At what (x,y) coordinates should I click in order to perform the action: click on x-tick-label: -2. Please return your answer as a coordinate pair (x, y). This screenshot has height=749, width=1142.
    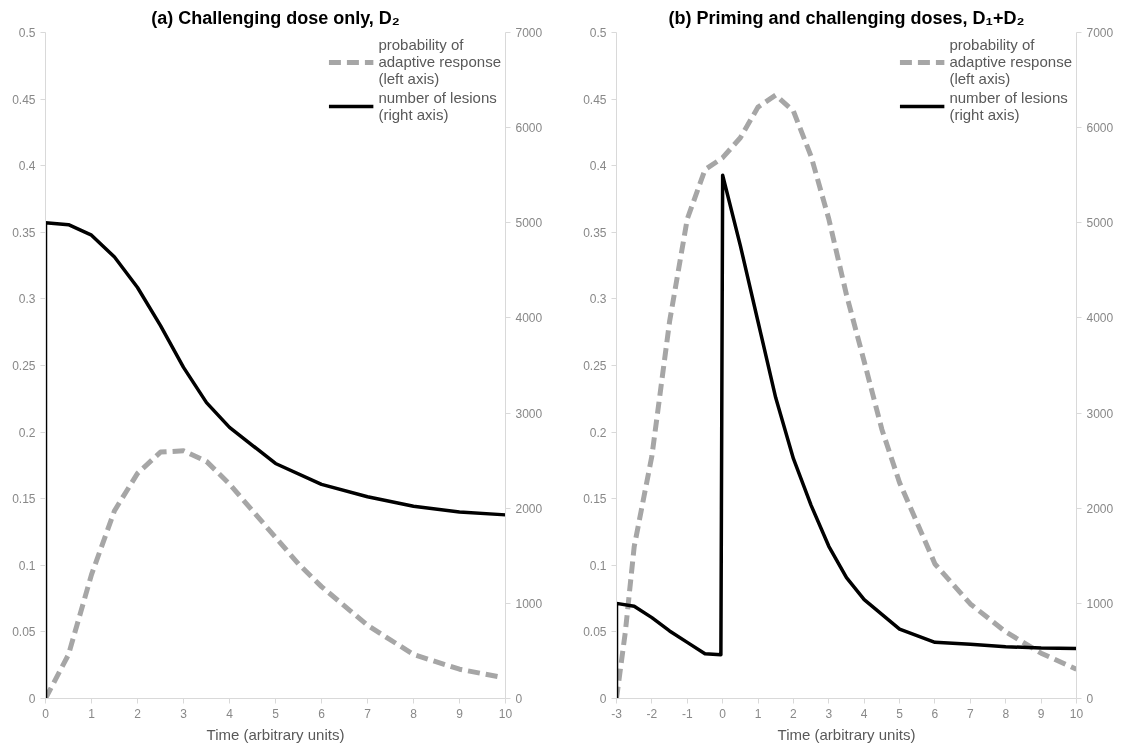
    Looking at the image, I should click on (652, 713).